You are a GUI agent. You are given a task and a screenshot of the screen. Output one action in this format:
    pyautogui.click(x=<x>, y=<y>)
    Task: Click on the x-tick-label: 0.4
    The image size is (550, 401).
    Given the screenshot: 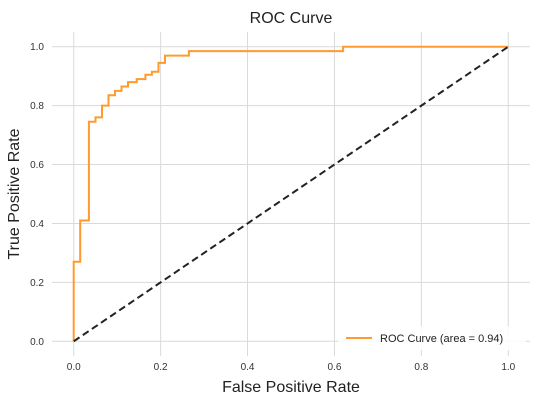 What is the action you would take?
    pyautogui.click(x=248, y=367)
    